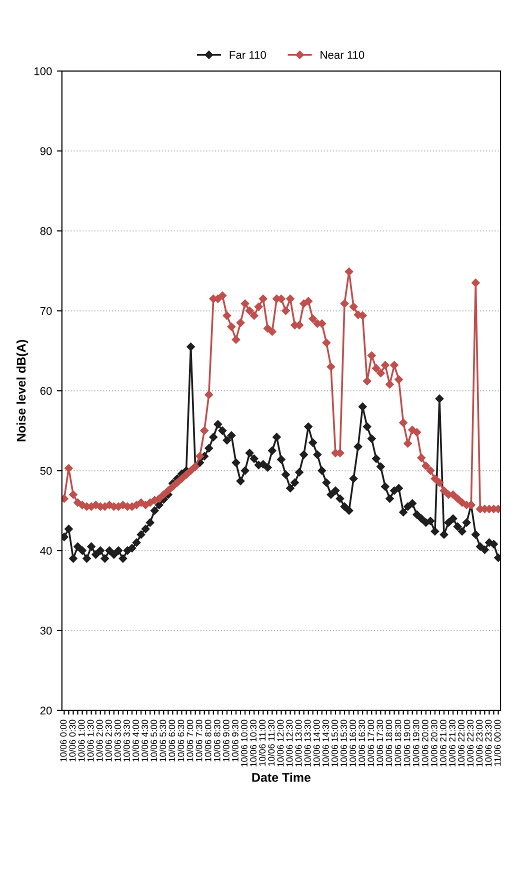 The width and height of the screenshot is (516, 888). I want to click on x-axis-title: Date Time, so click(281, 777).